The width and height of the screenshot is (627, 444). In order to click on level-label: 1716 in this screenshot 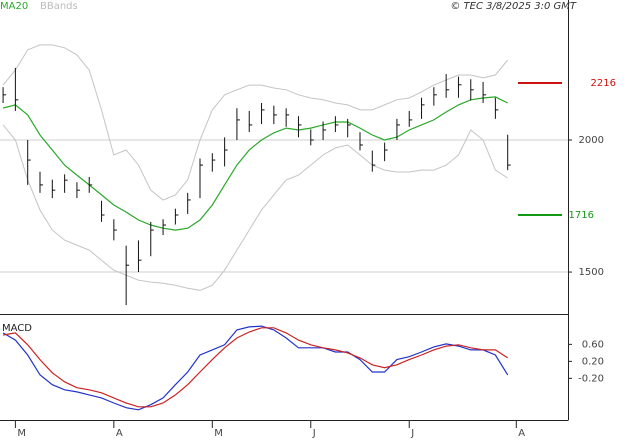, I will do `click(581, 215)`.